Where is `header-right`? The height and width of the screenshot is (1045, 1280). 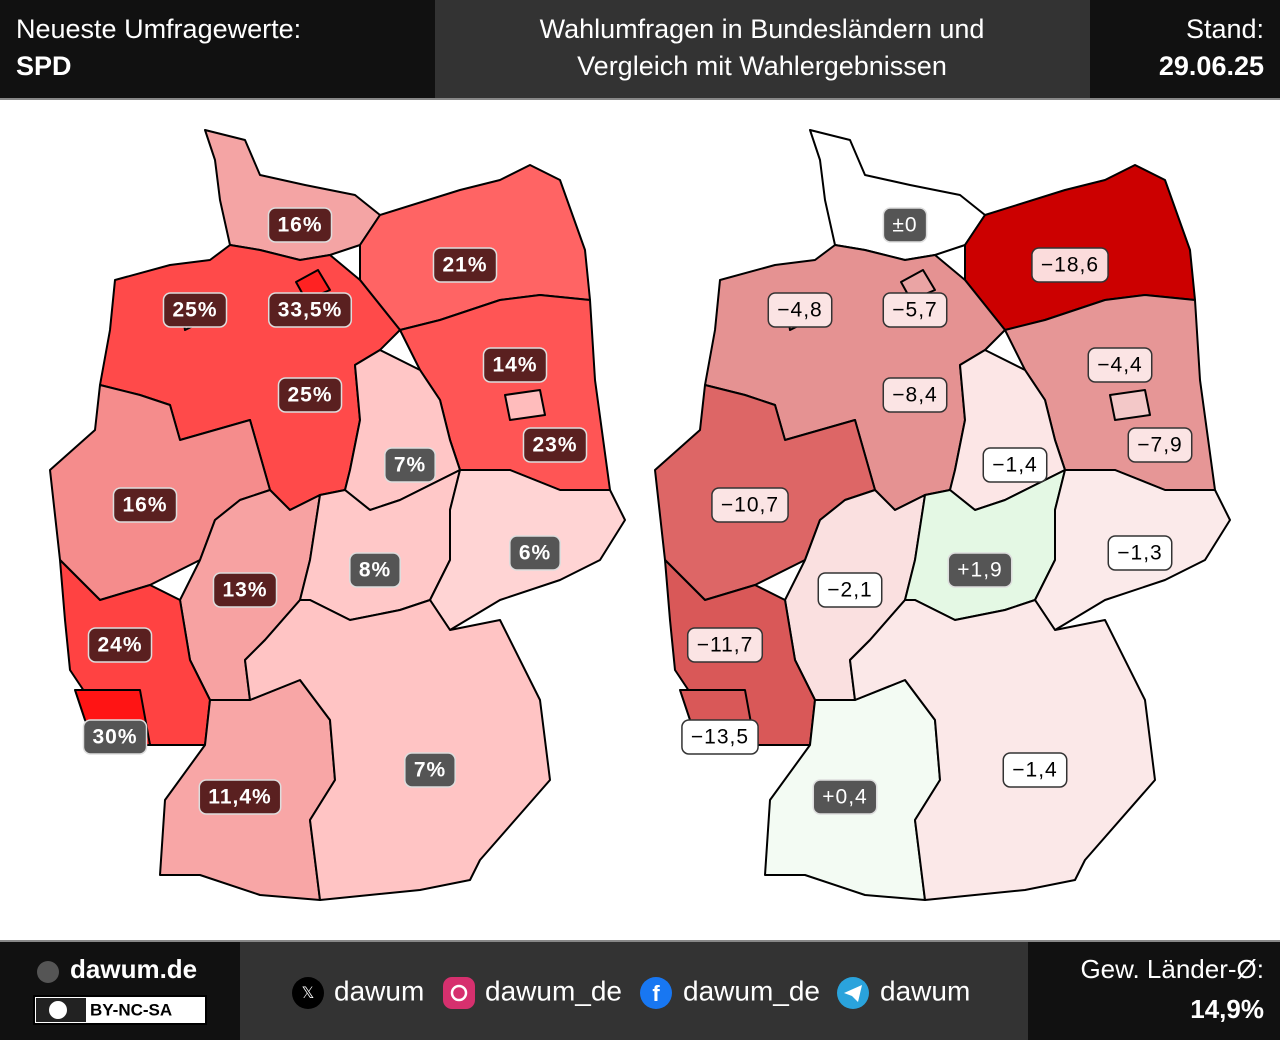 header-right is located at coordinates (1185, 49).